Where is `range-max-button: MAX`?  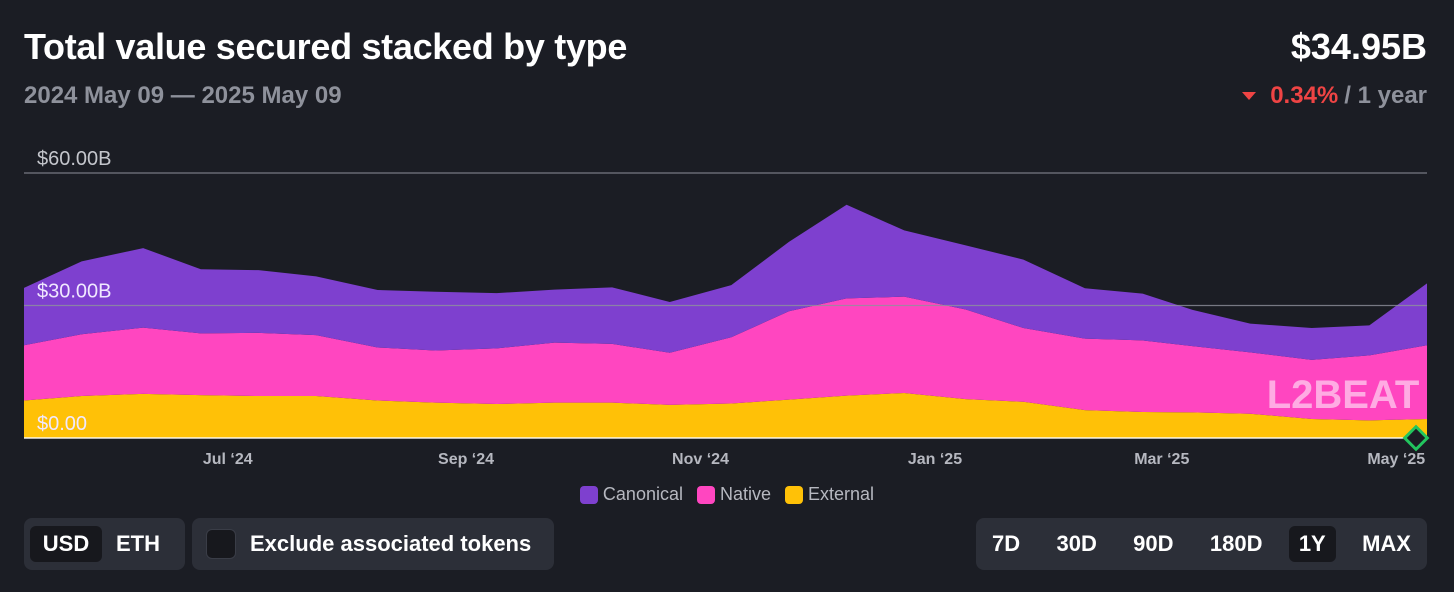 range-max-button: MAX is located at coordinates (1386, 543).